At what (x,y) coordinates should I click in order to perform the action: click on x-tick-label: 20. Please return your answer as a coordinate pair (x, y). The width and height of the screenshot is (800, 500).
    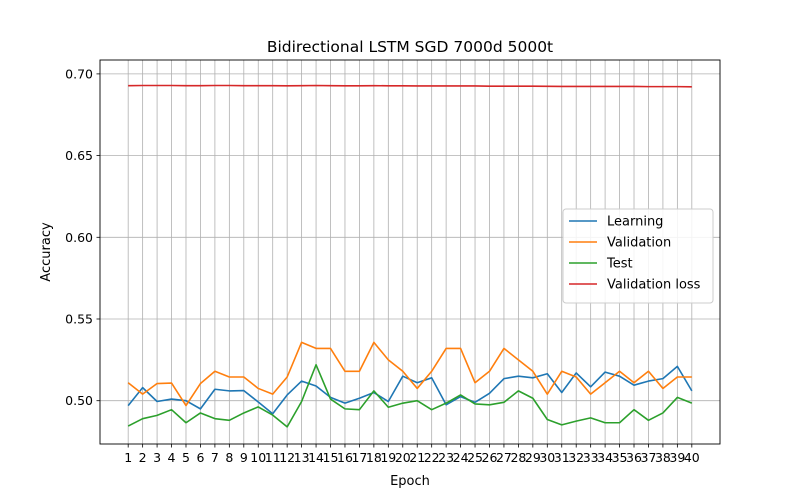
    Looking at the image, I should click on (403, 457).